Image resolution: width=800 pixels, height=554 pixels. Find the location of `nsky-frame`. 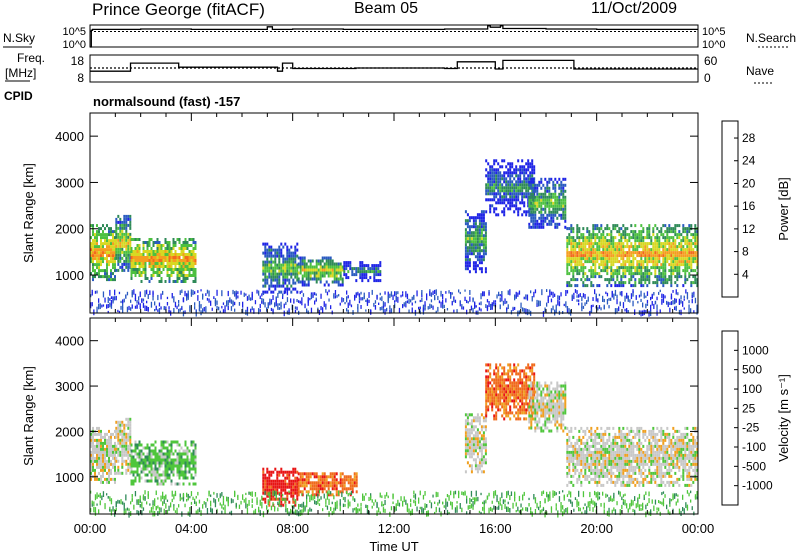

nsky-frame is located at coordinates (394, 36).